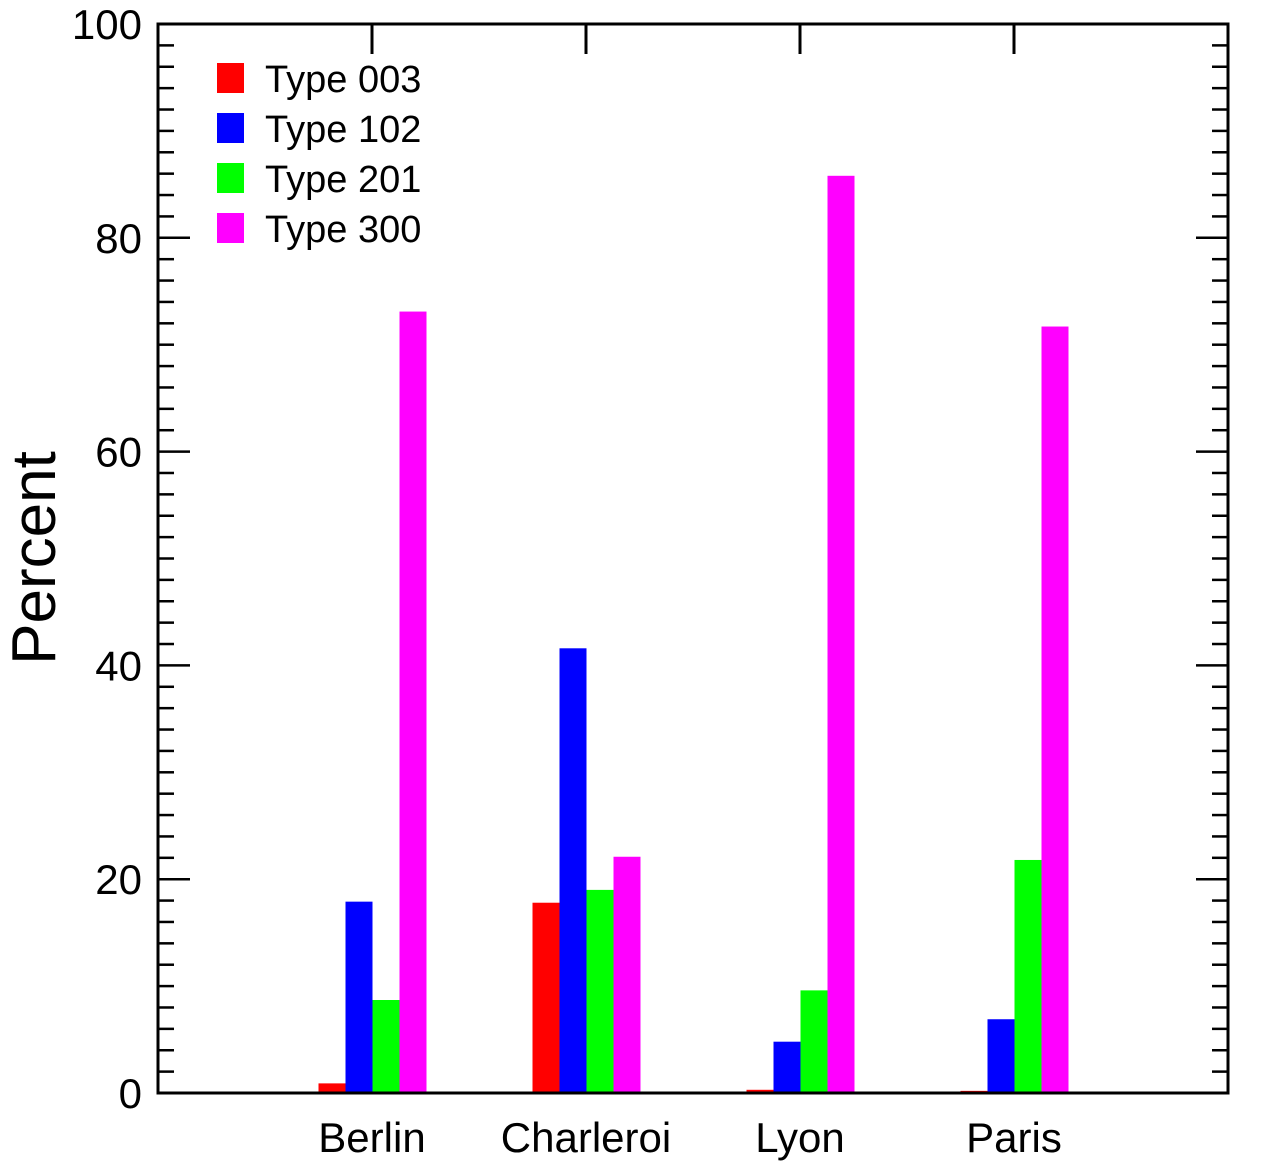 The width and height of the screenshot is (1270, 1175). Describe the element at coordinates (118, 238) in the screenshot. I see `y-tick-label: 80` at that location.